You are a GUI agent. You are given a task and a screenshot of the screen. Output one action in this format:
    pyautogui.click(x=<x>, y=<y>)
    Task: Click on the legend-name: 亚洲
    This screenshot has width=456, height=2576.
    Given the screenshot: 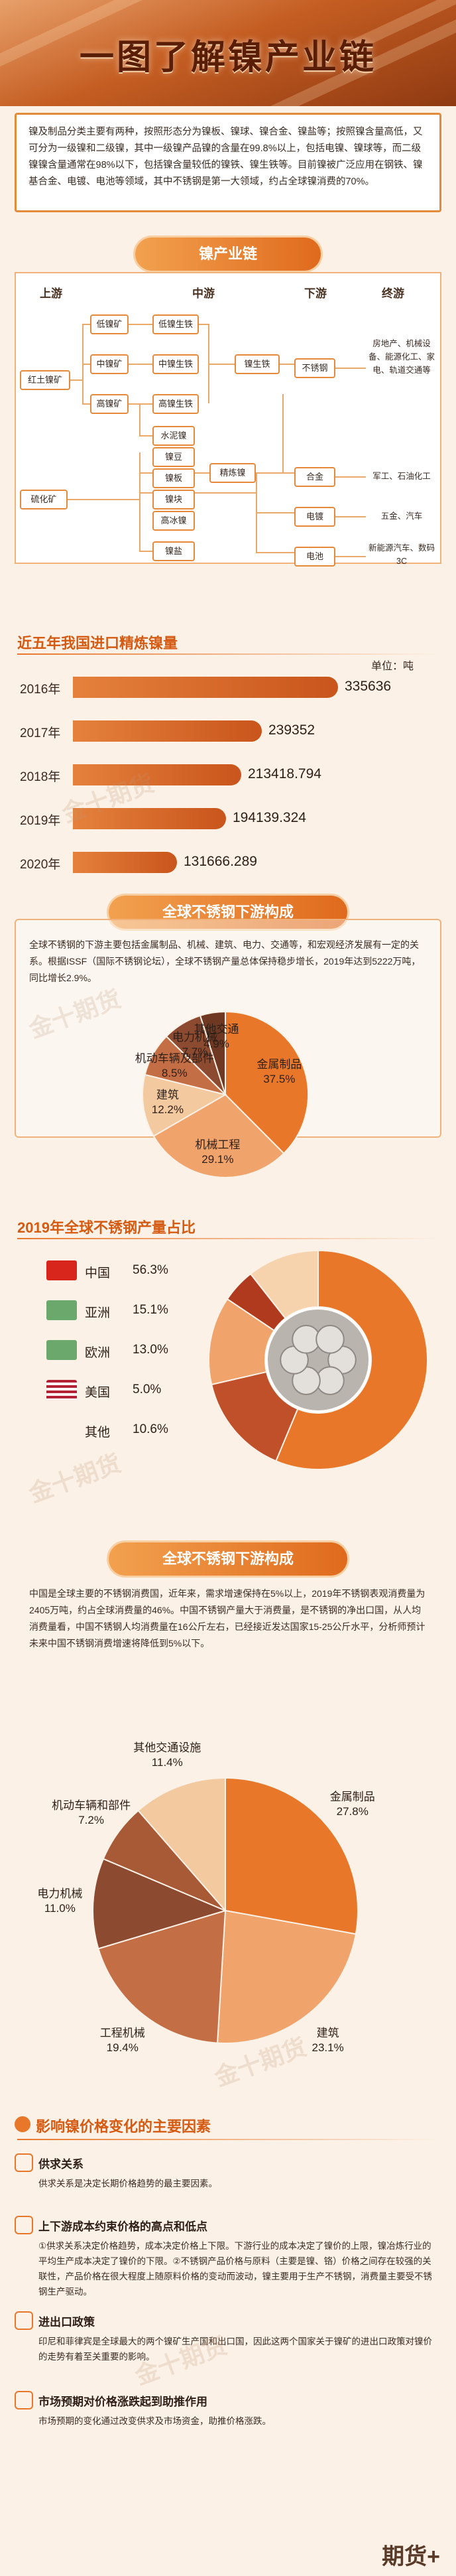 What is the action you would take?
    pyautogui.click(x=98, y=1313)
    